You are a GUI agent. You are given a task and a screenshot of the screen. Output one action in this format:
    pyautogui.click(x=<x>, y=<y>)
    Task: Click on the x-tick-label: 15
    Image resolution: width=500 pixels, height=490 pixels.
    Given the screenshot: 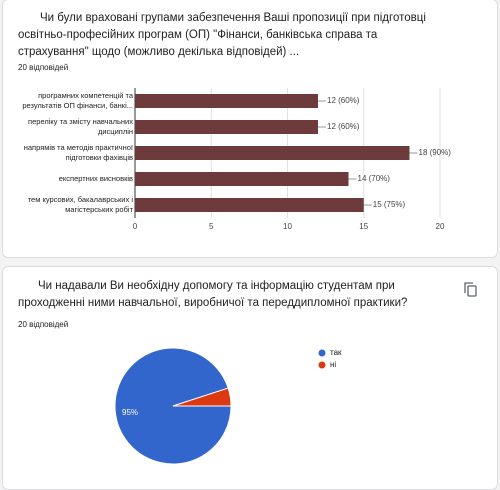 What is the action you would take?
    pyautogui.click(x=363, y=226)
    